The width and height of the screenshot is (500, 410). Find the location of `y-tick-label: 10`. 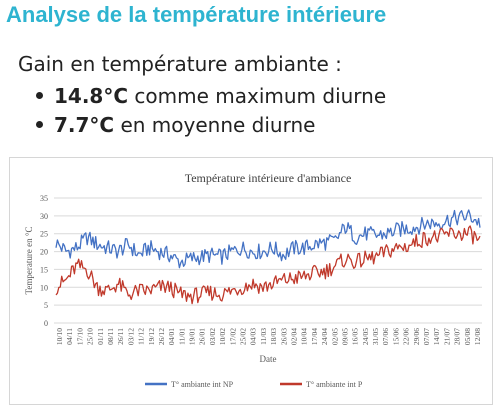

y-tick-label: 10 is located at coordinates (44, 287).